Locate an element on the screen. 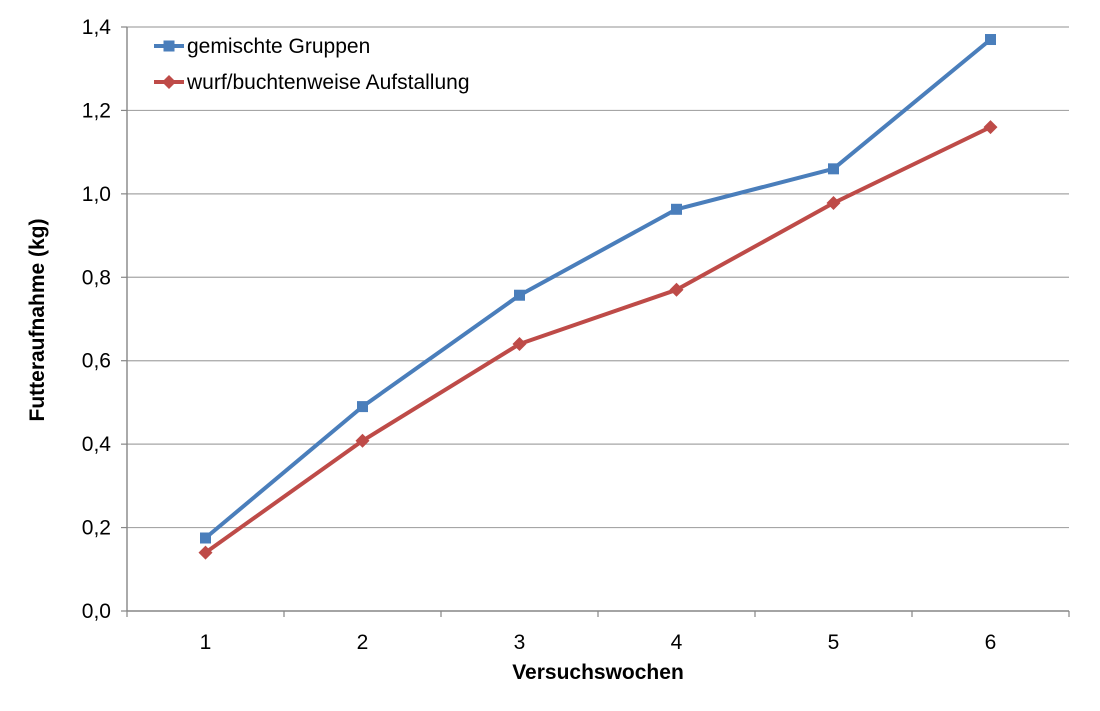  y-tick-label: 1,2 is located at coordinates (96, 110).